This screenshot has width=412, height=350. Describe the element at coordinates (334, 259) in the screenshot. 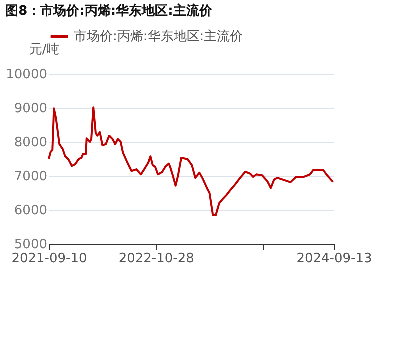

I see `x-tick-label: 2024-09-13` at that location.